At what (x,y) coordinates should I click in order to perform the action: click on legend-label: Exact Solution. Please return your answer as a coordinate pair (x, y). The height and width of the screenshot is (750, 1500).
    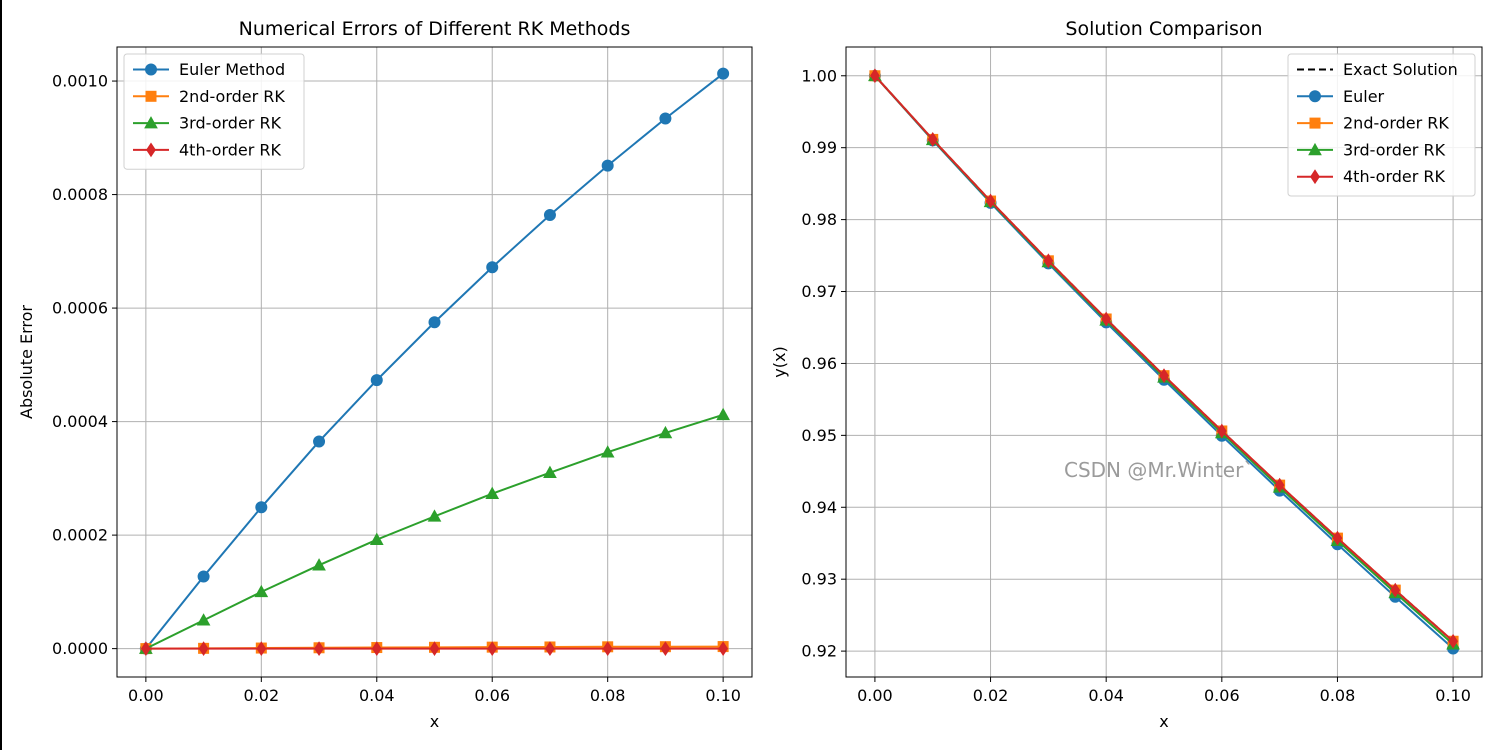
    Looking at the image, I should click on (1400, 69).